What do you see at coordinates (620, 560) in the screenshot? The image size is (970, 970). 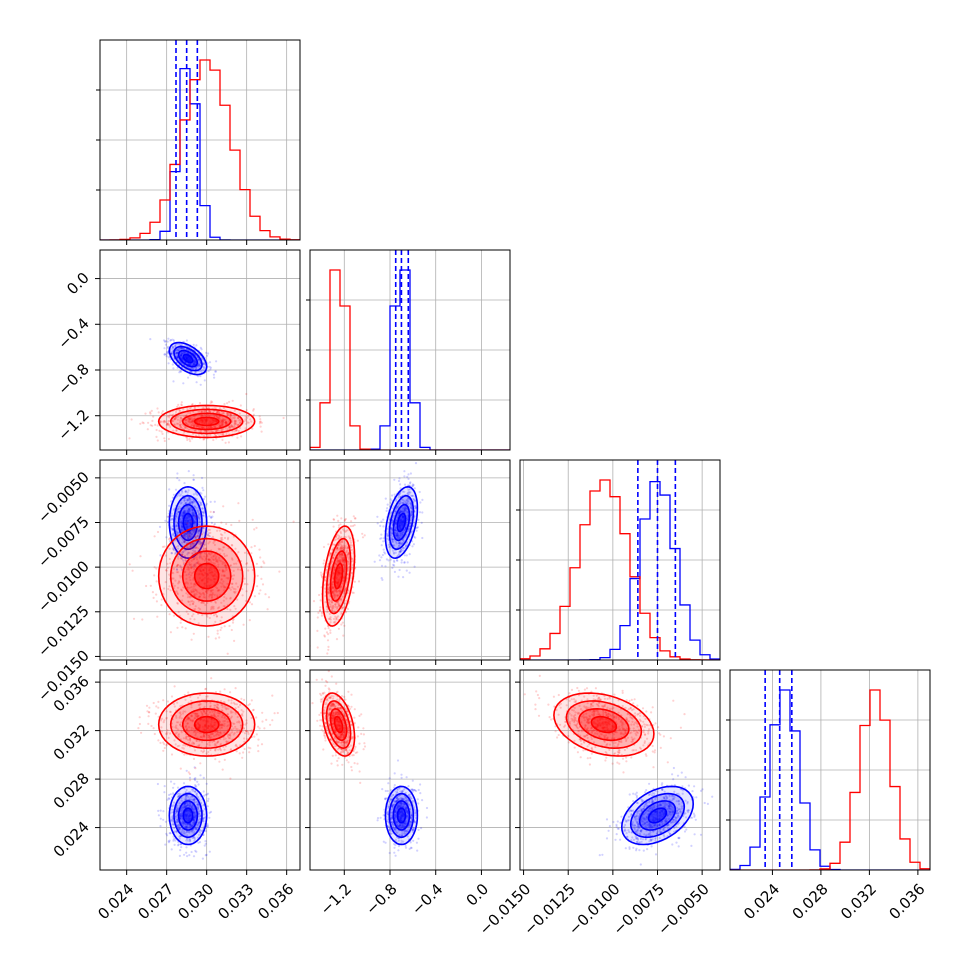 I see `panel-frame` at bounding box center [620, 560].